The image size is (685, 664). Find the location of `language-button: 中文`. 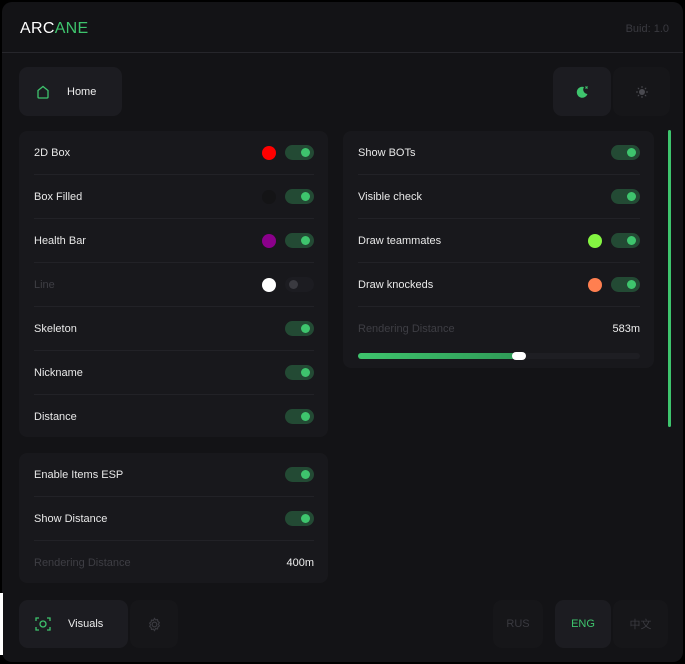

language-button: 中文 is located at coordinates (640, 624).